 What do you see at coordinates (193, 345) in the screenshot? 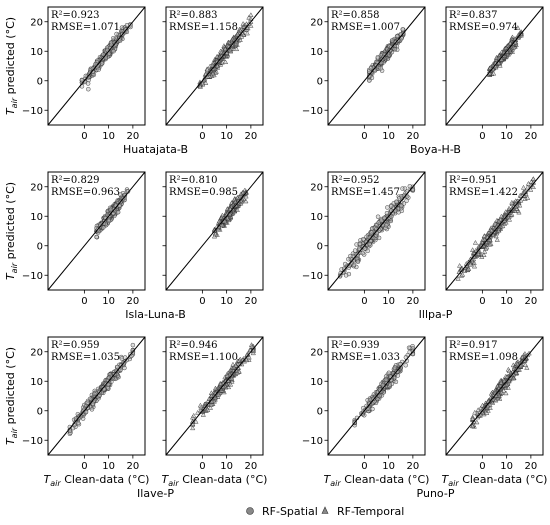
I see `r2-label: R²=0.946` at bounding box center [193, 345].